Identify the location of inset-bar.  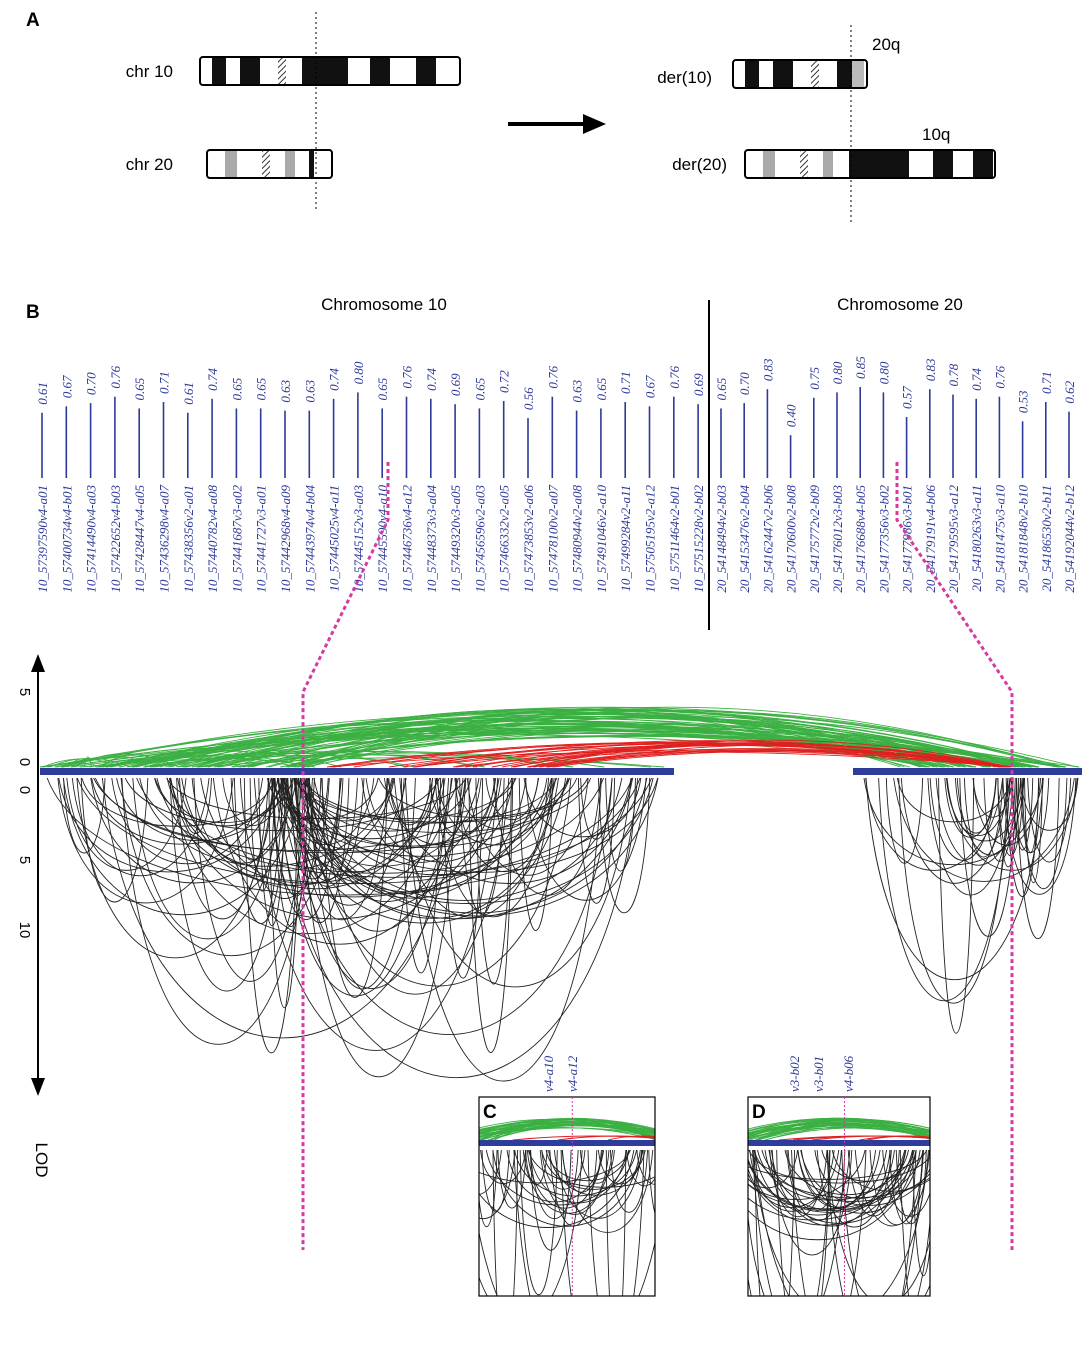
(567, 1143).